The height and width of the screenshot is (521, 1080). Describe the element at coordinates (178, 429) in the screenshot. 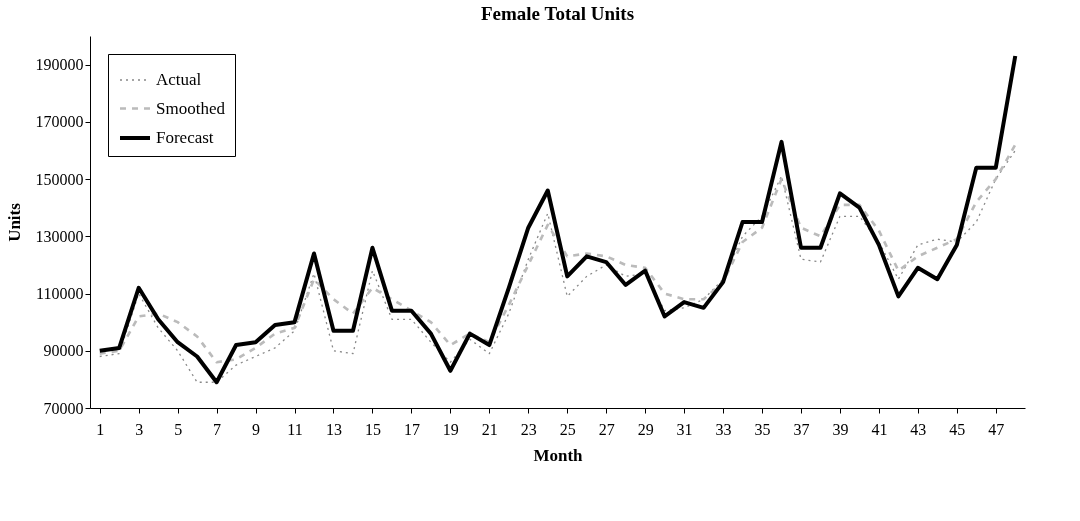

I see `x-tick-label: 5` at that location.